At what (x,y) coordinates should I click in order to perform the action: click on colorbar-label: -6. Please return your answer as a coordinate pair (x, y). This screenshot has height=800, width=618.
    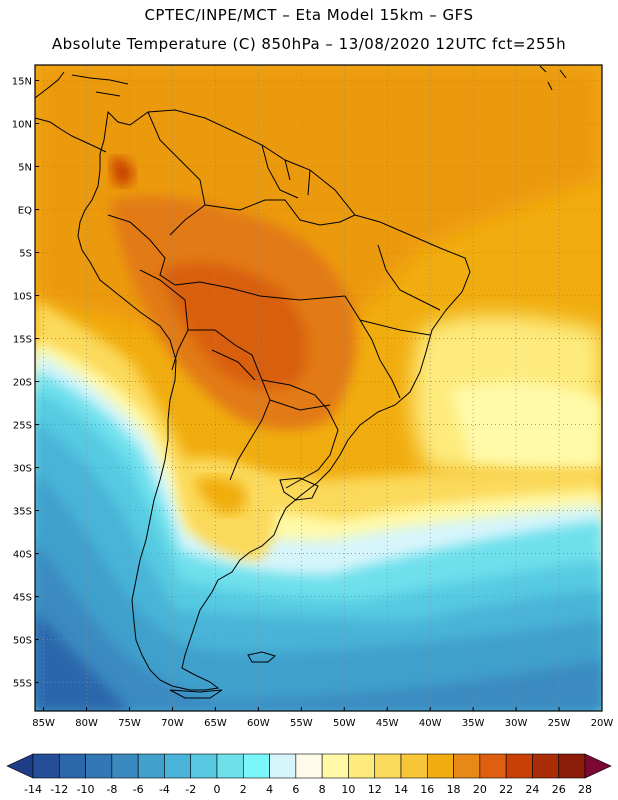
    Looking at the image, I should click on (138, 789).